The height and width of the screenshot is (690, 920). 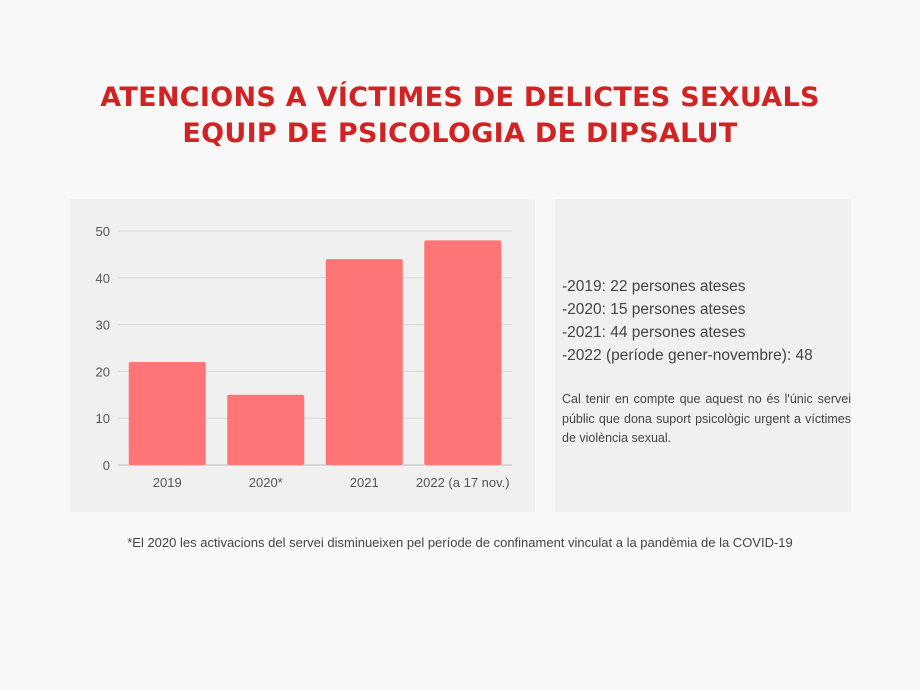 I want to click on x-tick-label: 2020*, so click(x=266, y=482).